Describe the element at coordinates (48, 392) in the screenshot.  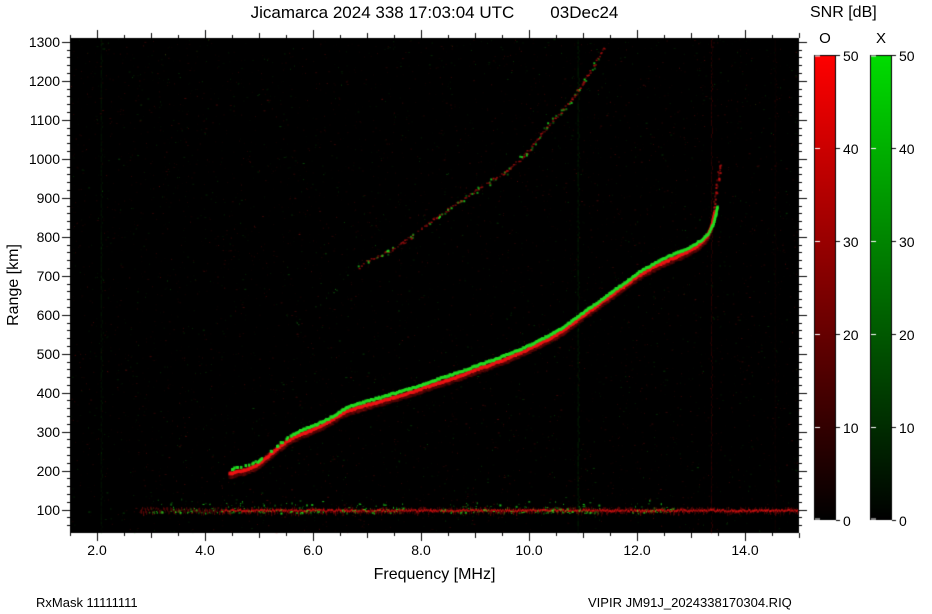
I see `y-tick-label: 400` at that location.